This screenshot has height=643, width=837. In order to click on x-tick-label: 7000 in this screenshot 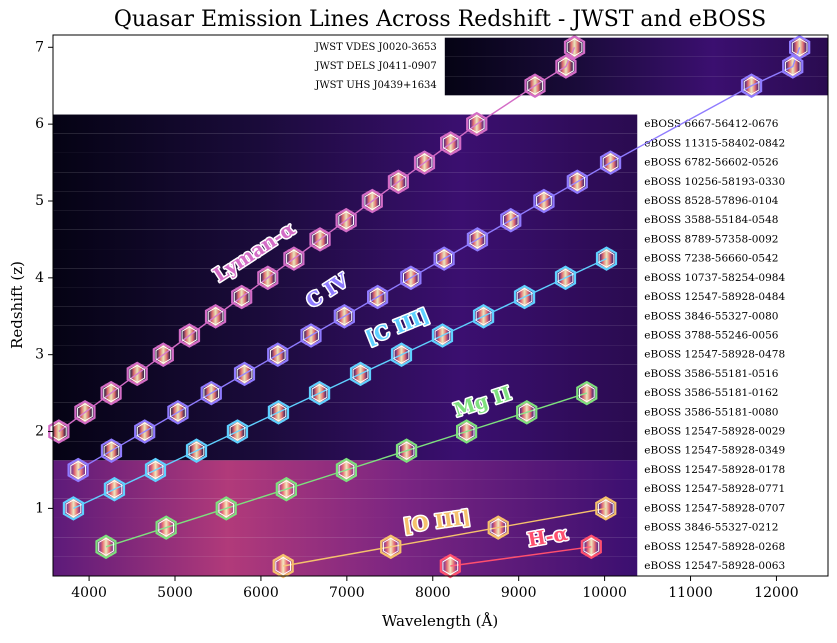, I will do `click(347, 593)`.